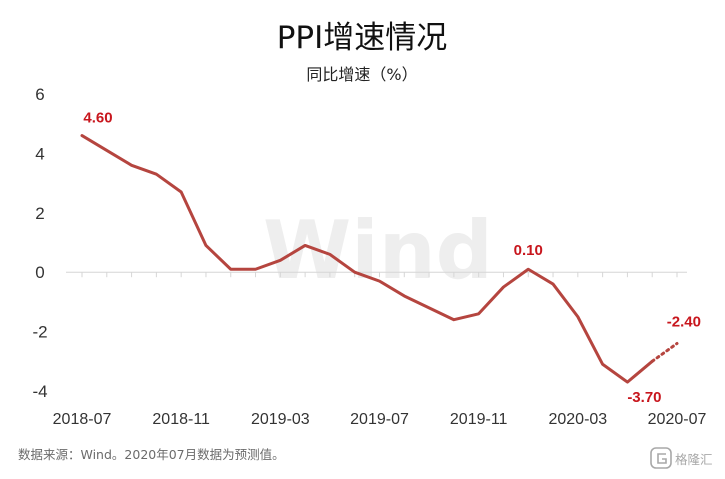  I want to click on y-tick-label: 6, so click(39, 94).